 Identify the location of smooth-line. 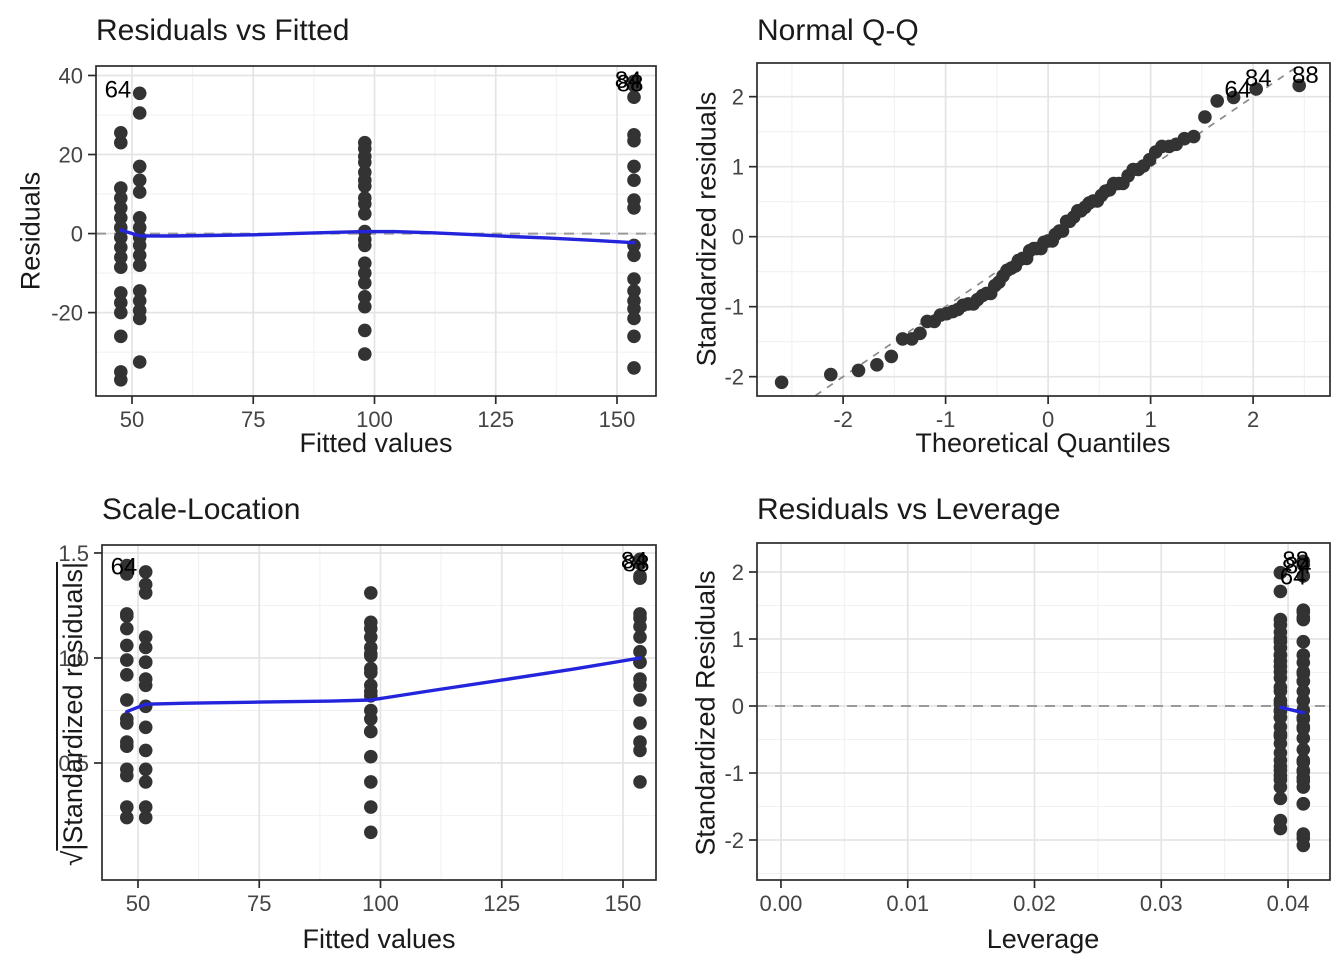
(377, 236).